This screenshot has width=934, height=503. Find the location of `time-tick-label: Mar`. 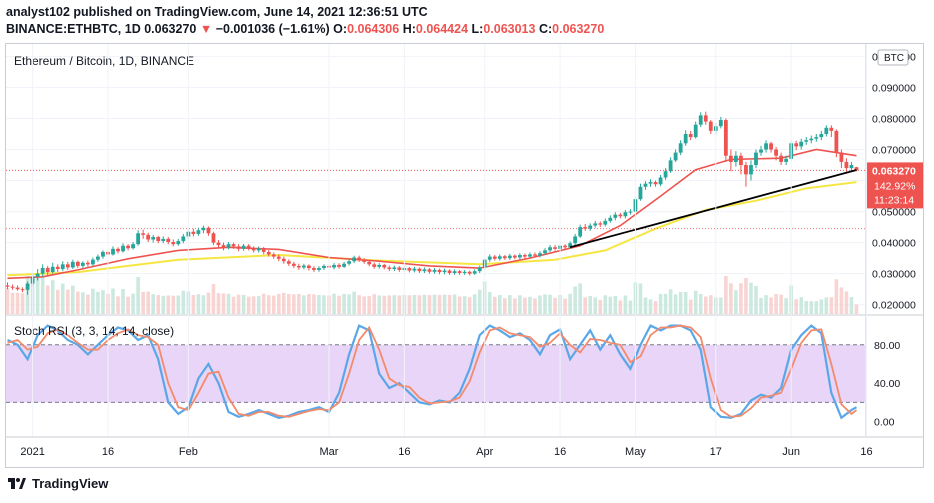

time-tick-label: Mar is located at coordinates (329, 452).